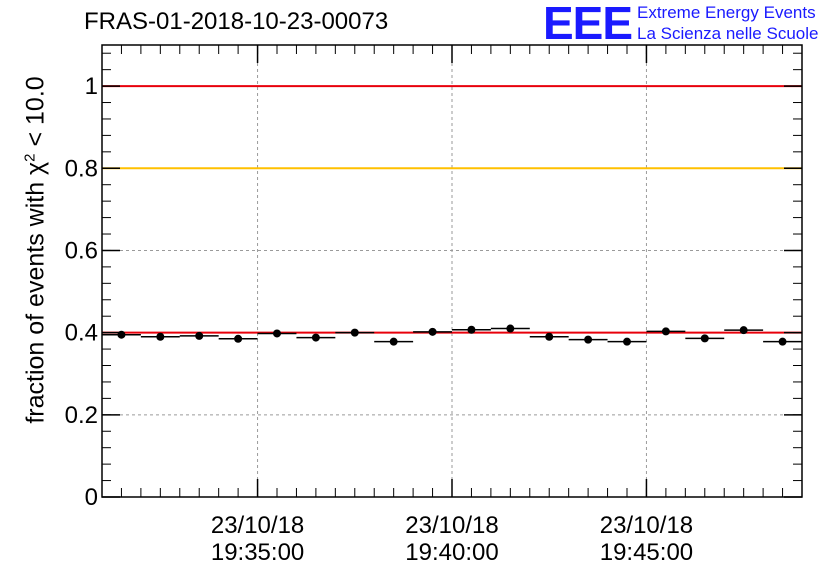 This screenshot has width=836, height=572. What do you see at coordinates (81, 333) in the screenshot?
I see `y-tick-label: 0.4` at bounding box center [81, 333].